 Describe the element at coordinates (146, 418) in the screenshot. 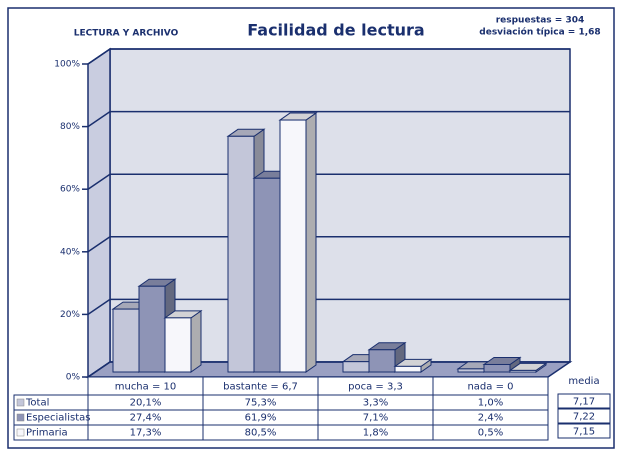

I see `value-label: 27,4%` at that location.